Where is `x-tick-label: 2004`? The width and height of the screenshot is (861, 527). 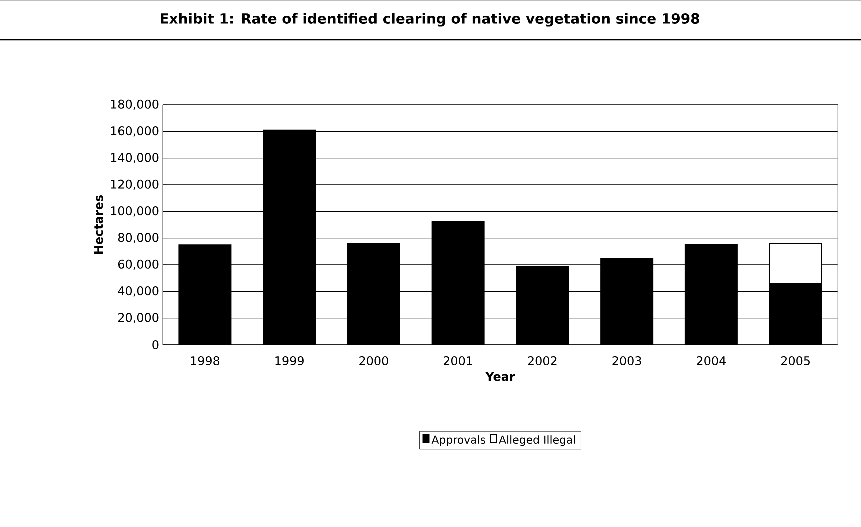
x-tick-label: 2004 is located at coordinates (711, 361).